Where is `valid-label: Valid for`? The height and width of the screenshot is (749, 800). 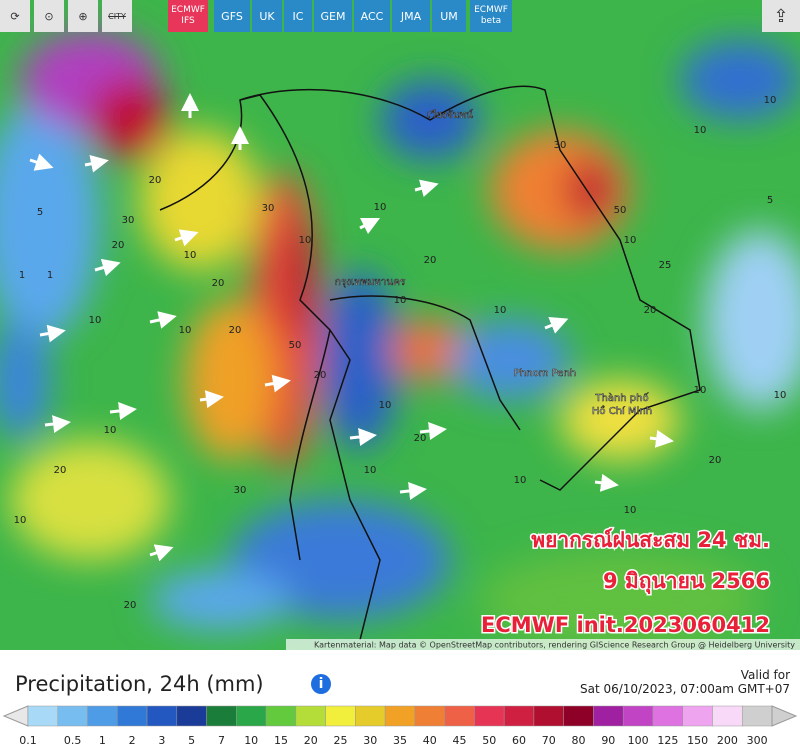
valid-label: Valid for is located at coordinates (765, 675).